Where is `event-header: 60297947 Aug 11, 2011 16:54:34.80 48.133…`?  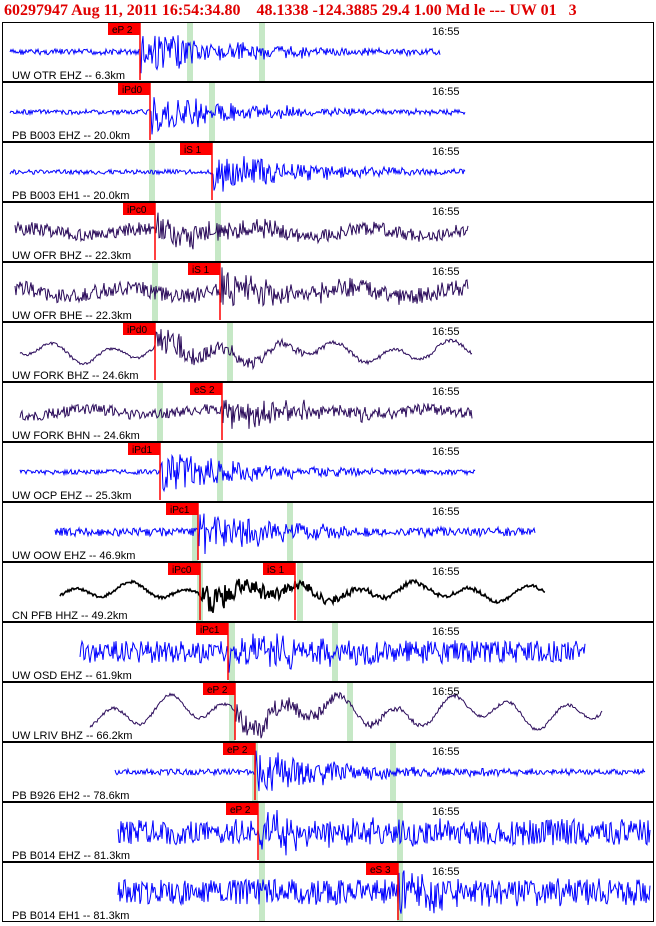
event-header: 60297947 Aug 11, 2011 16:54:34.80 48.133… is located at coordinates (328, 11).